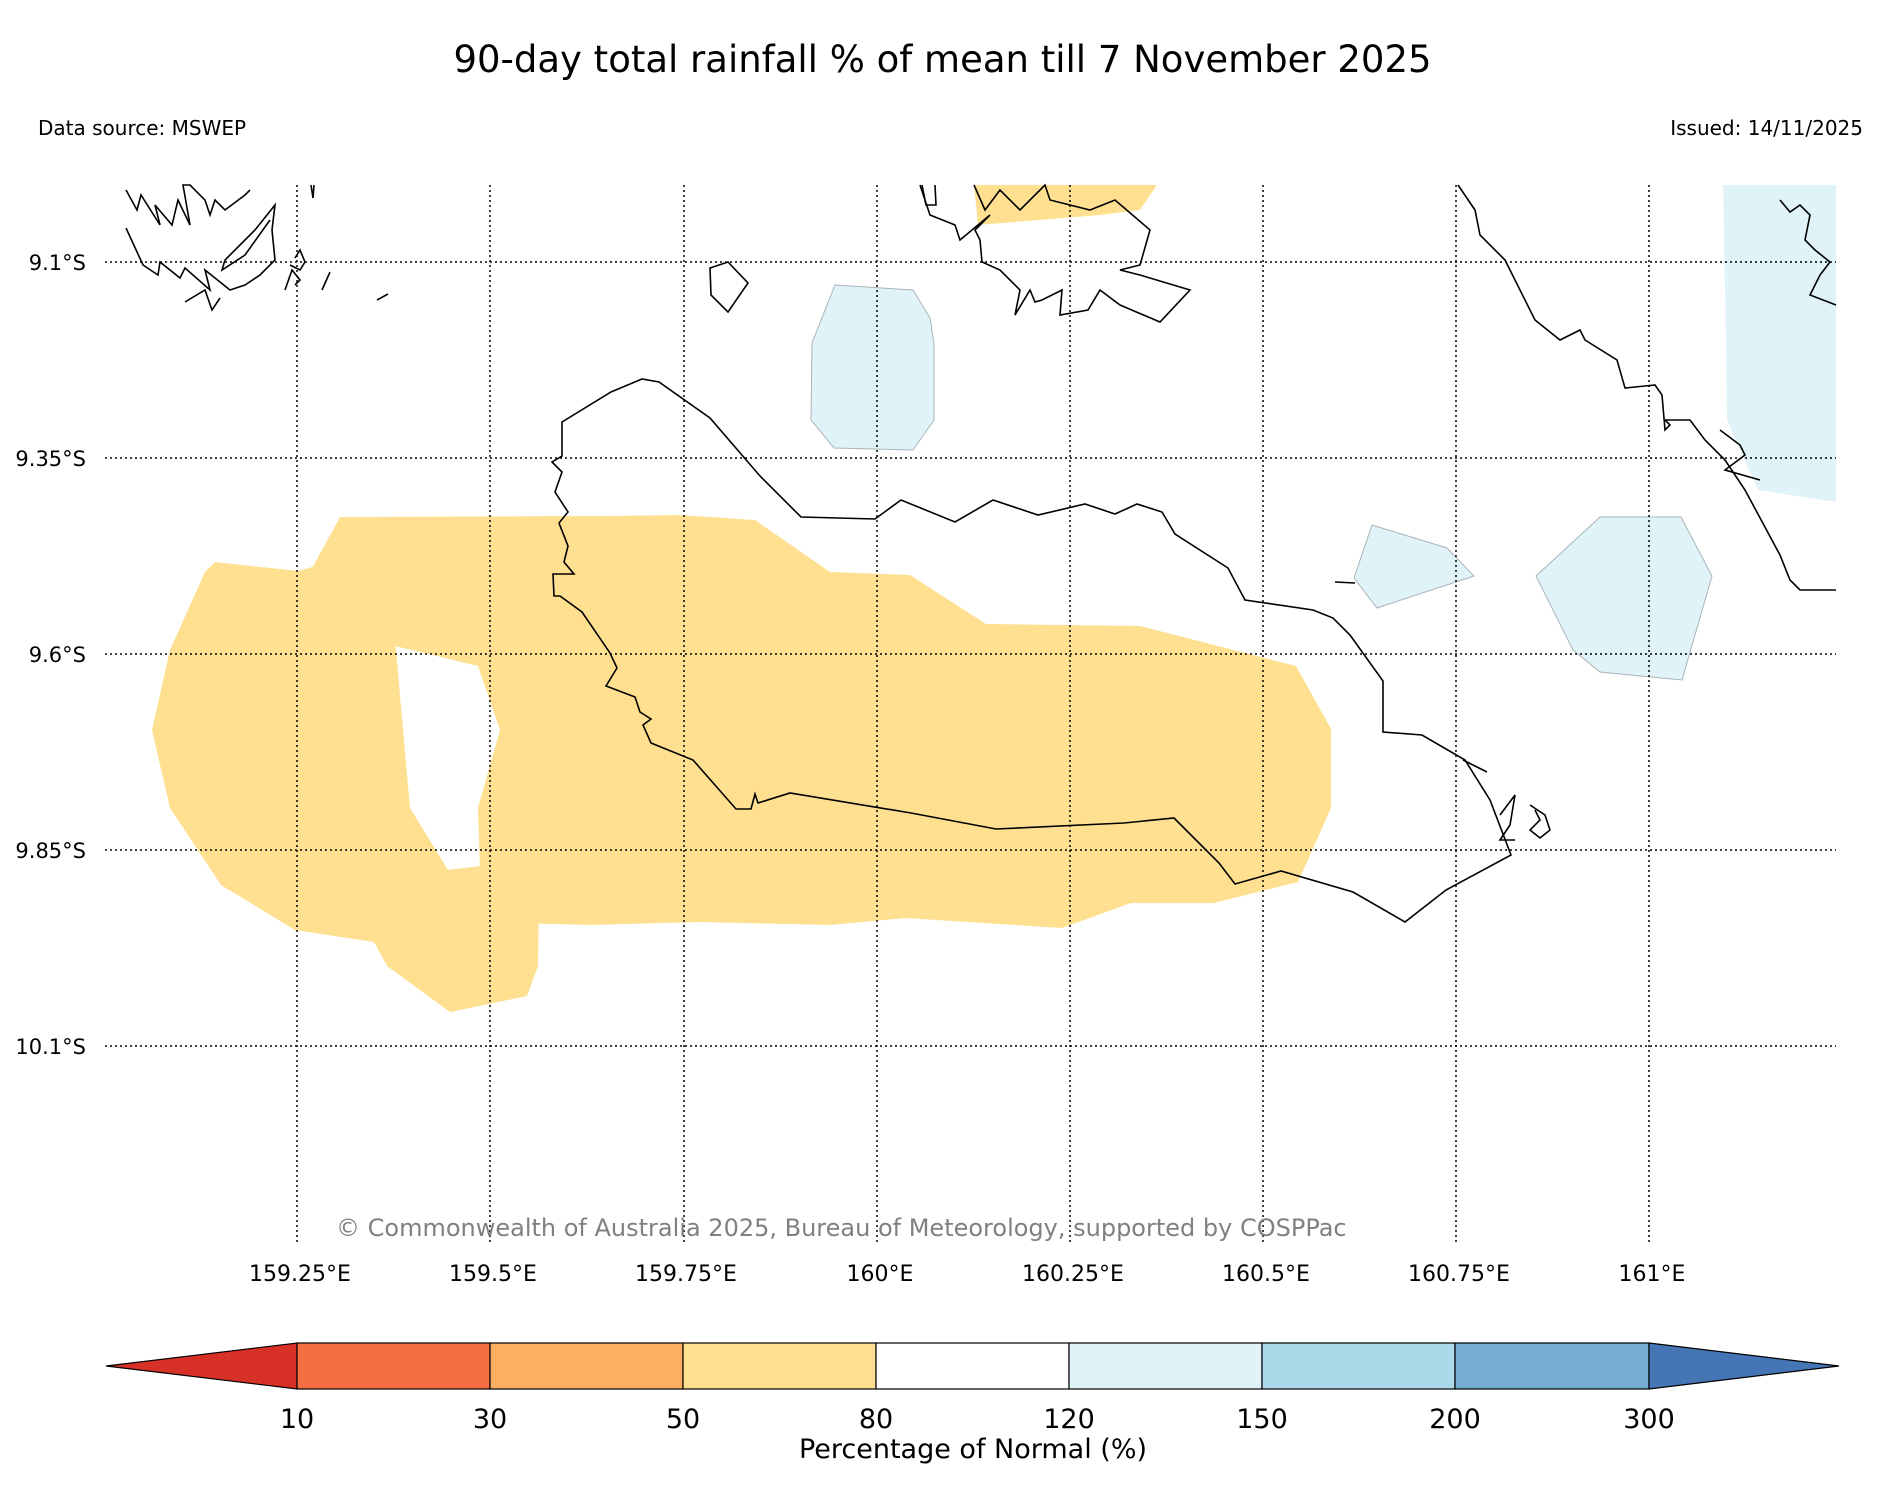  What do you see at coordinates (729, 287) in the screenshot?
I see `coastline-savo-island` at bounding box center [729, 287].